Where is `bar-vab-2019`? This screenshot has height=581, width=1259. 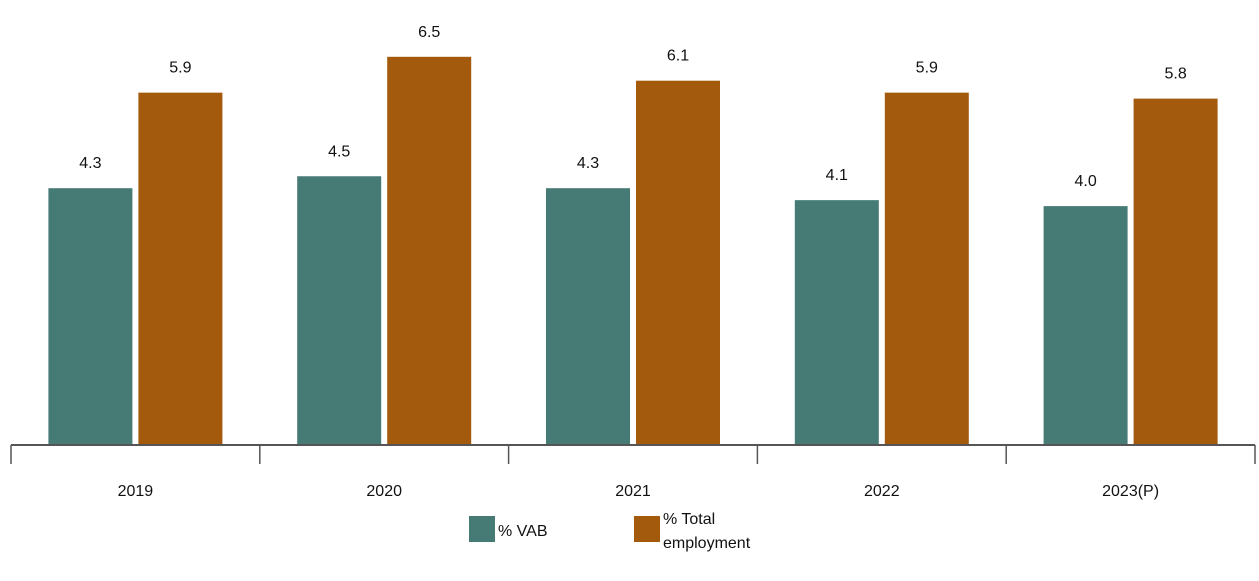 bar-vab-2019 is located at coordinates (90, 316).